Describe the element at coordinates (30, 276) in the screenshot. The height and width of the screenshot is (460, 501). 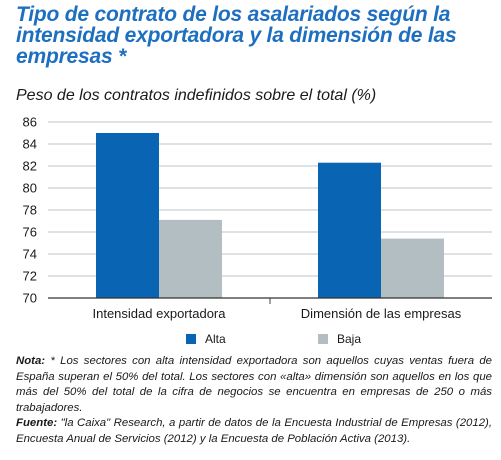
I see `y-tick-label: 72` at that location.